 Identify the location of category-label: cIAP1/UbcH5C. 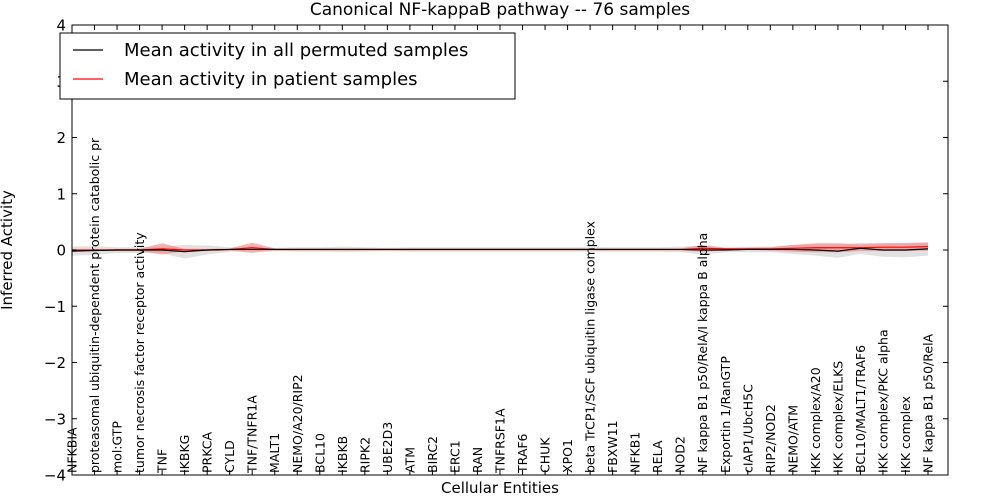
(747, 428).